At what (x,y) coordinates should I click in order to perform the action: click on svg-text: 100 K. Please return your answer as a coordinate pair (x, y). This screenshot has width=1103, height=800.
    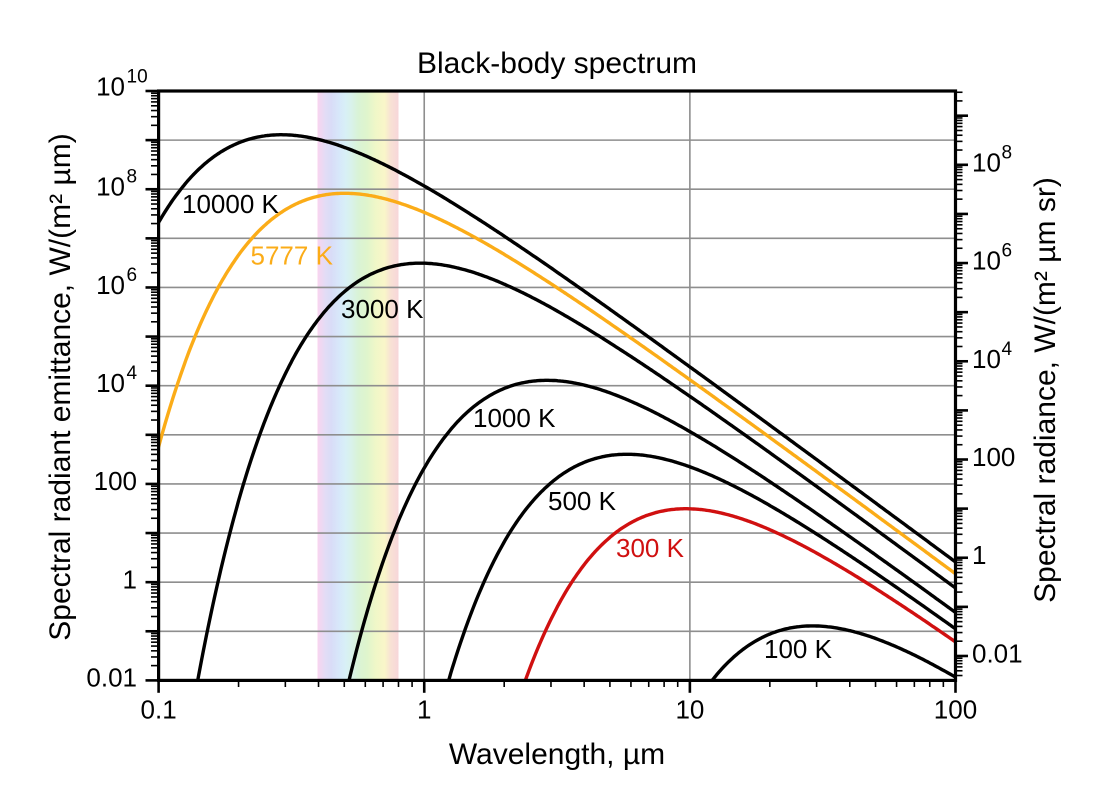
    Looking at the image, I should click on (798, 649).